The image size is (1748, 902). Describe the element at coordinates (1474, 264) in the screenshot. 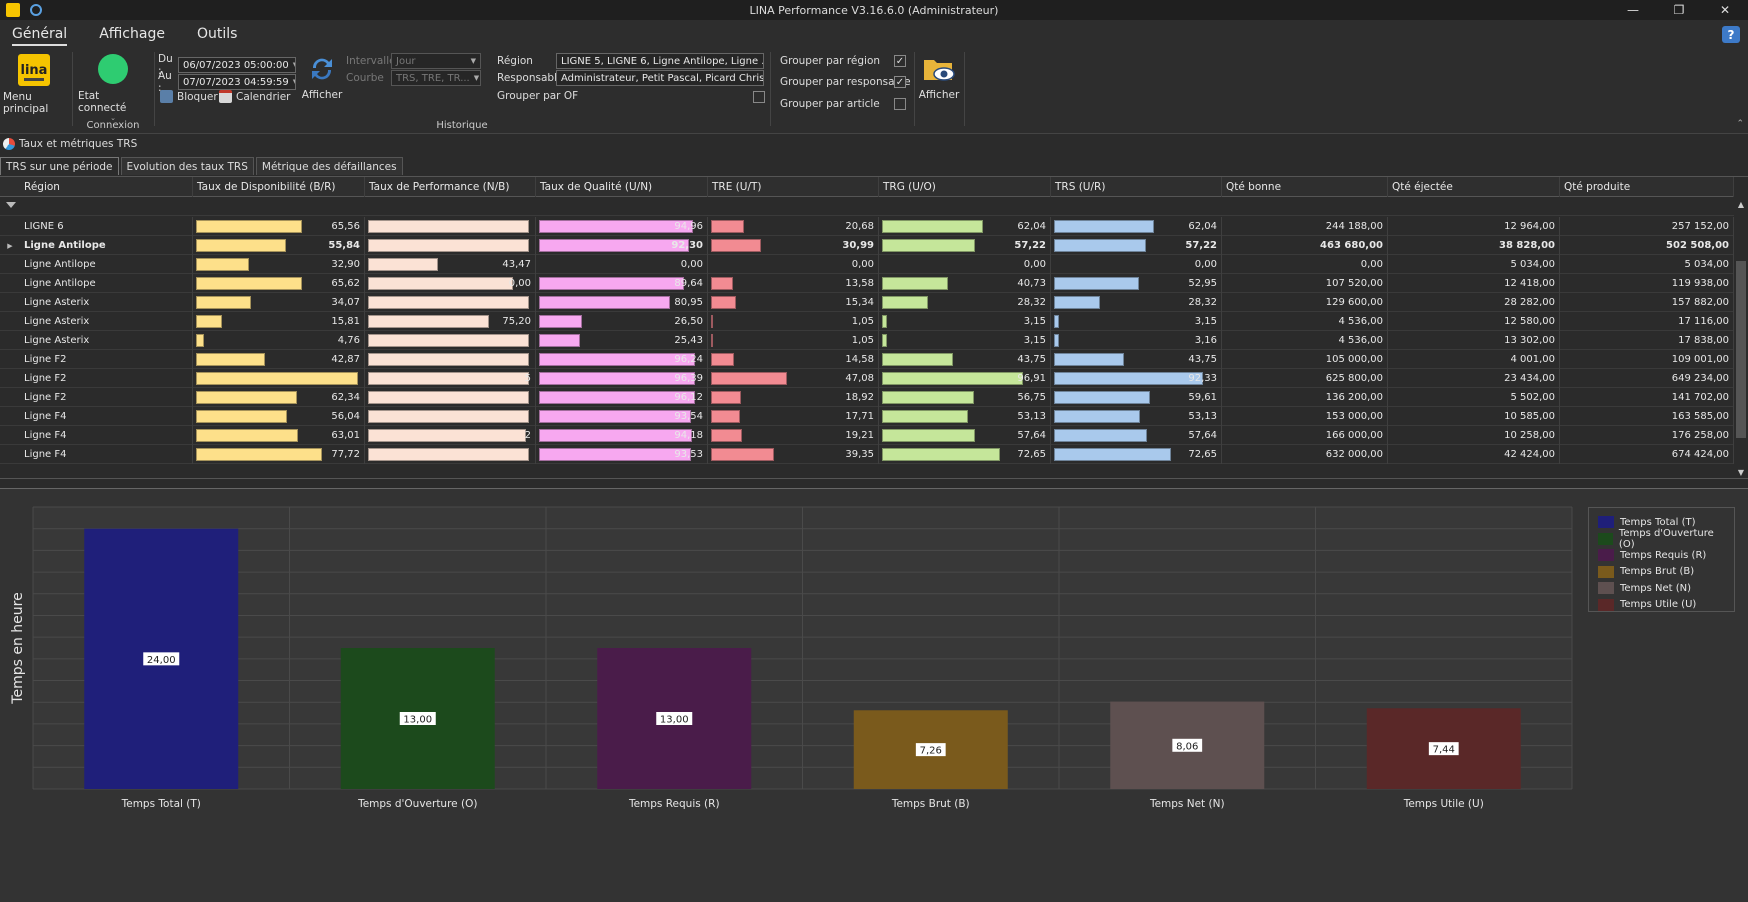

I see `cell-ejectee: 5 034,00` at that location.